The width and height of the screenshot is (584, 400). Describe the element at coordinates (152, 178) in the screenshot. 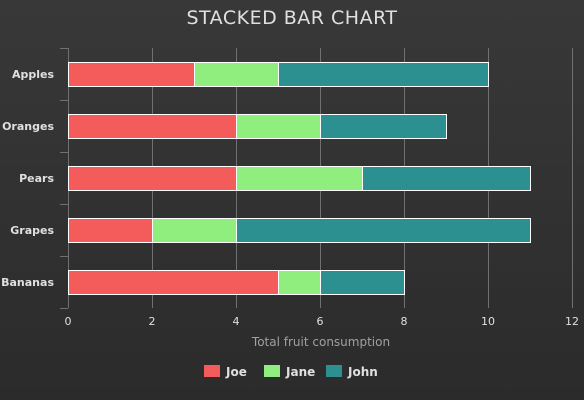

I see `bar-joe-pears` at that location.